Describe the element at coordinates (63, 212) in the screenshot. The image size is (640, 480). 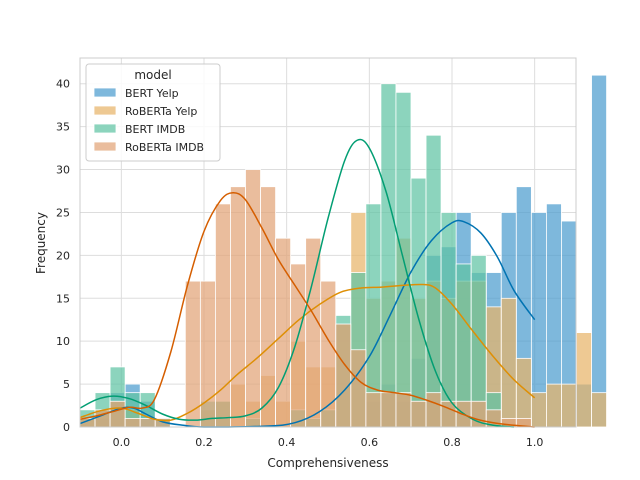
I see `y-tick-label: 25` at that location.